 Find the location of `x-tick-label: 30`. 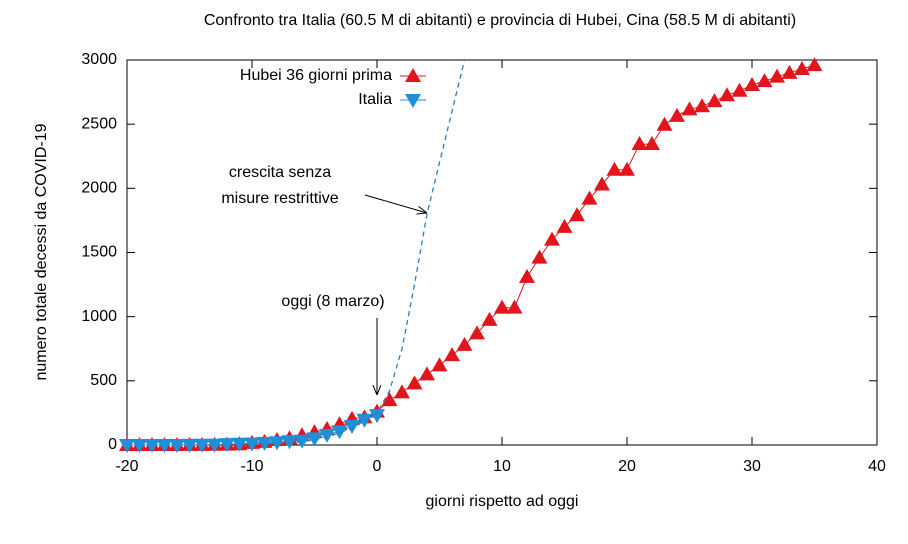

x-tick-label: 30 is located at coordinates (752, 466).